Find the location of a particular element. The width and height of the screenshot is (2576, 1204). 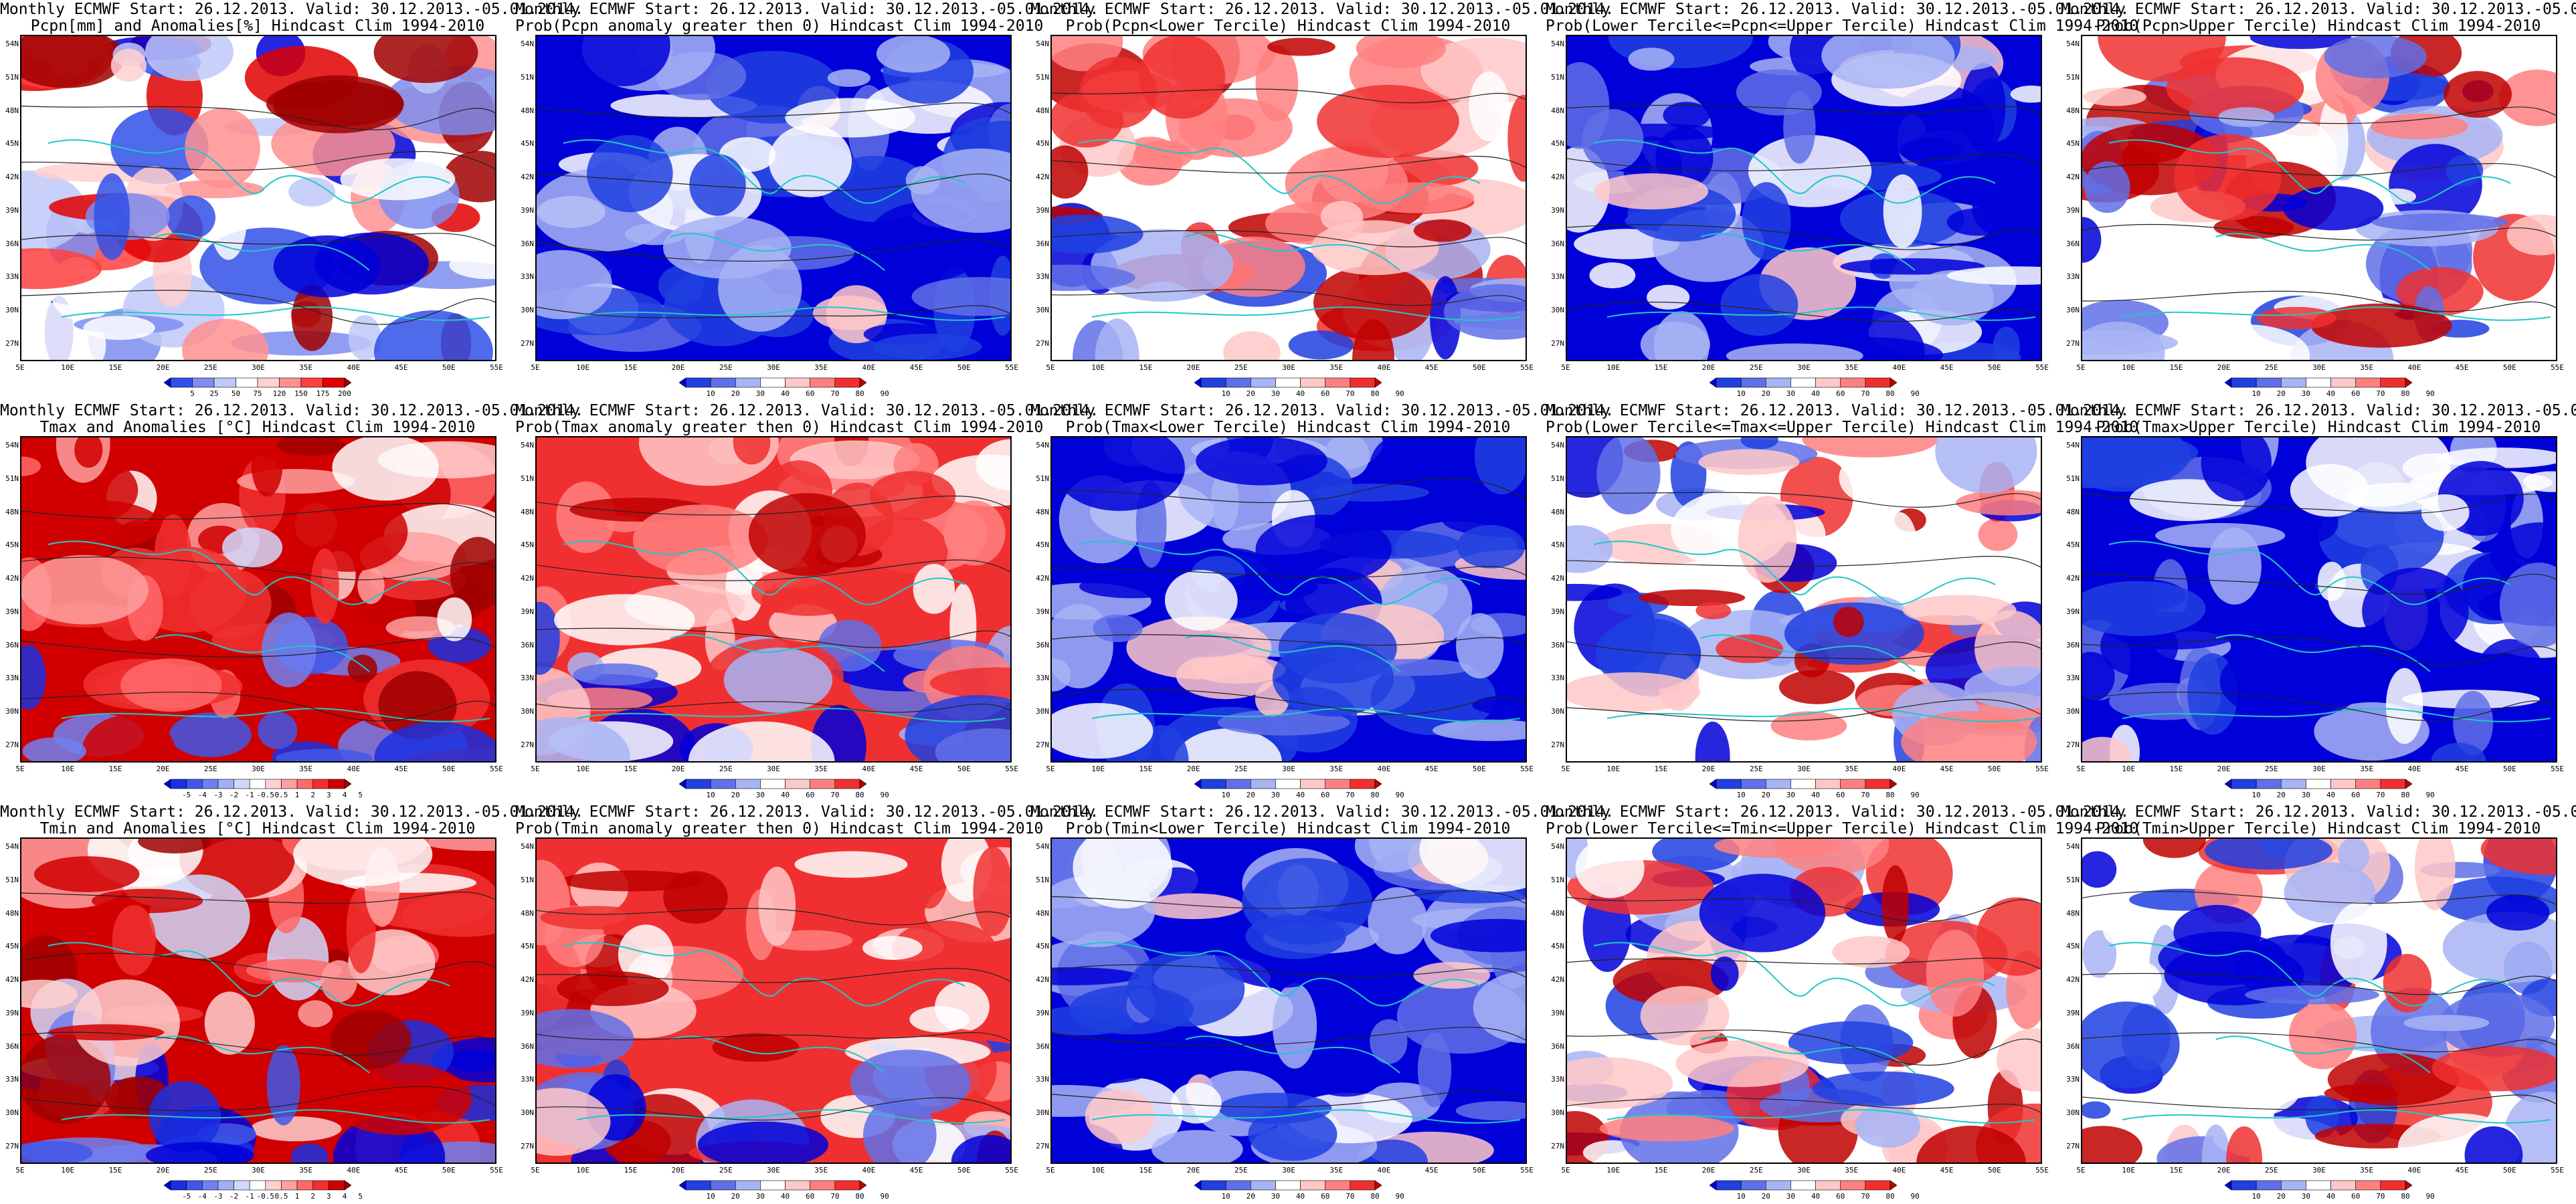

coastline is located at coordinates (1814, 230).